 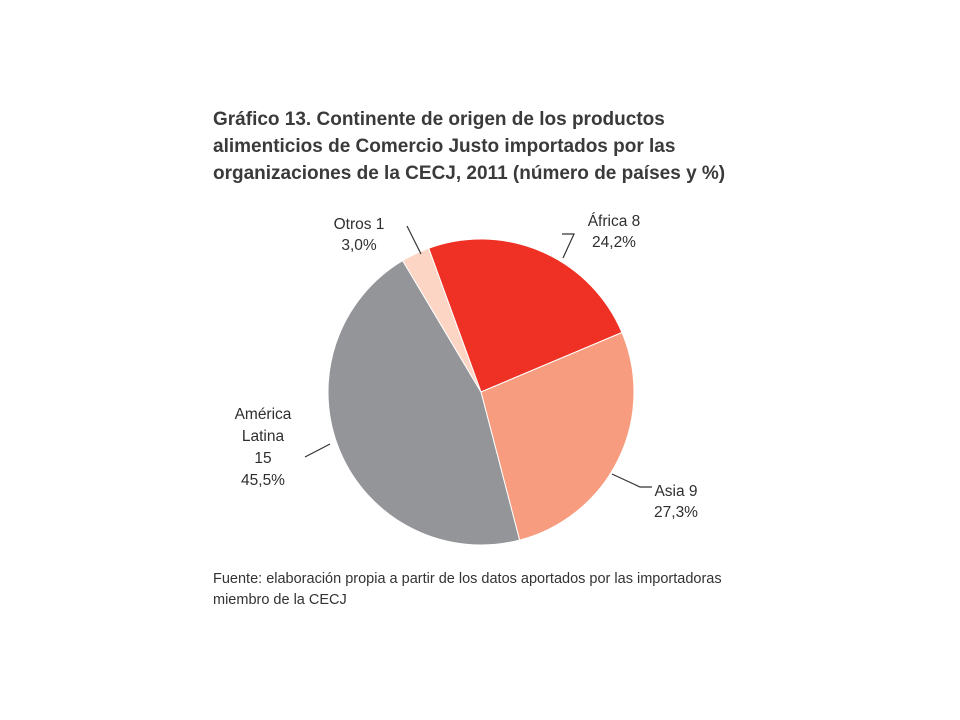 What do you see at coordinates (525, 315) in the screenshot?
I see `pie-slice-africa` at bounding box center [525, 315].